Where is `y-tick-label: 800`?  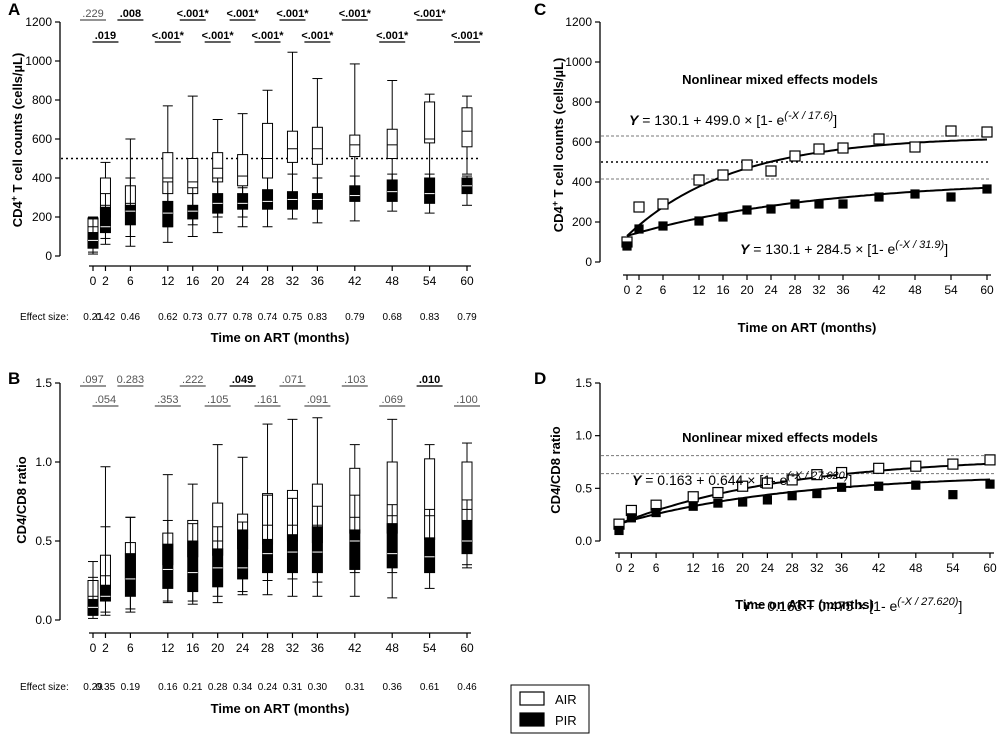 y-tick-label: 800 is located at coordinates (582, 102).